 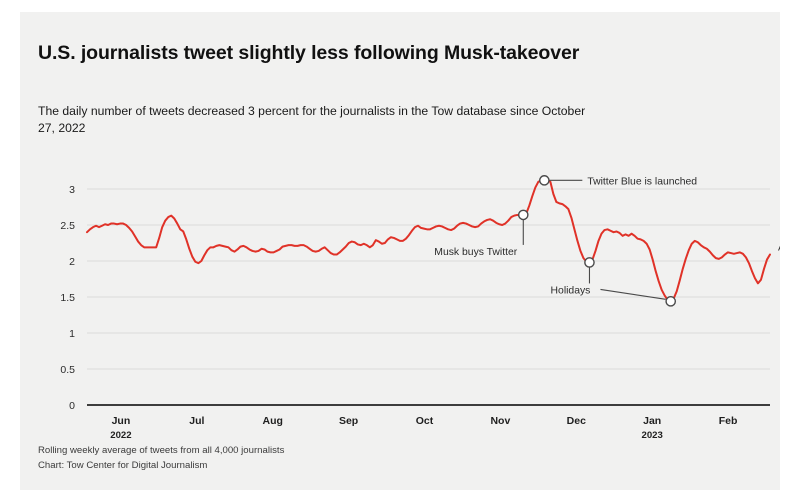 What do you see at coordinates (72, 334) in the screenshot?
I see `y-axis-tick-label: 1` at bounding box center [72, 334].